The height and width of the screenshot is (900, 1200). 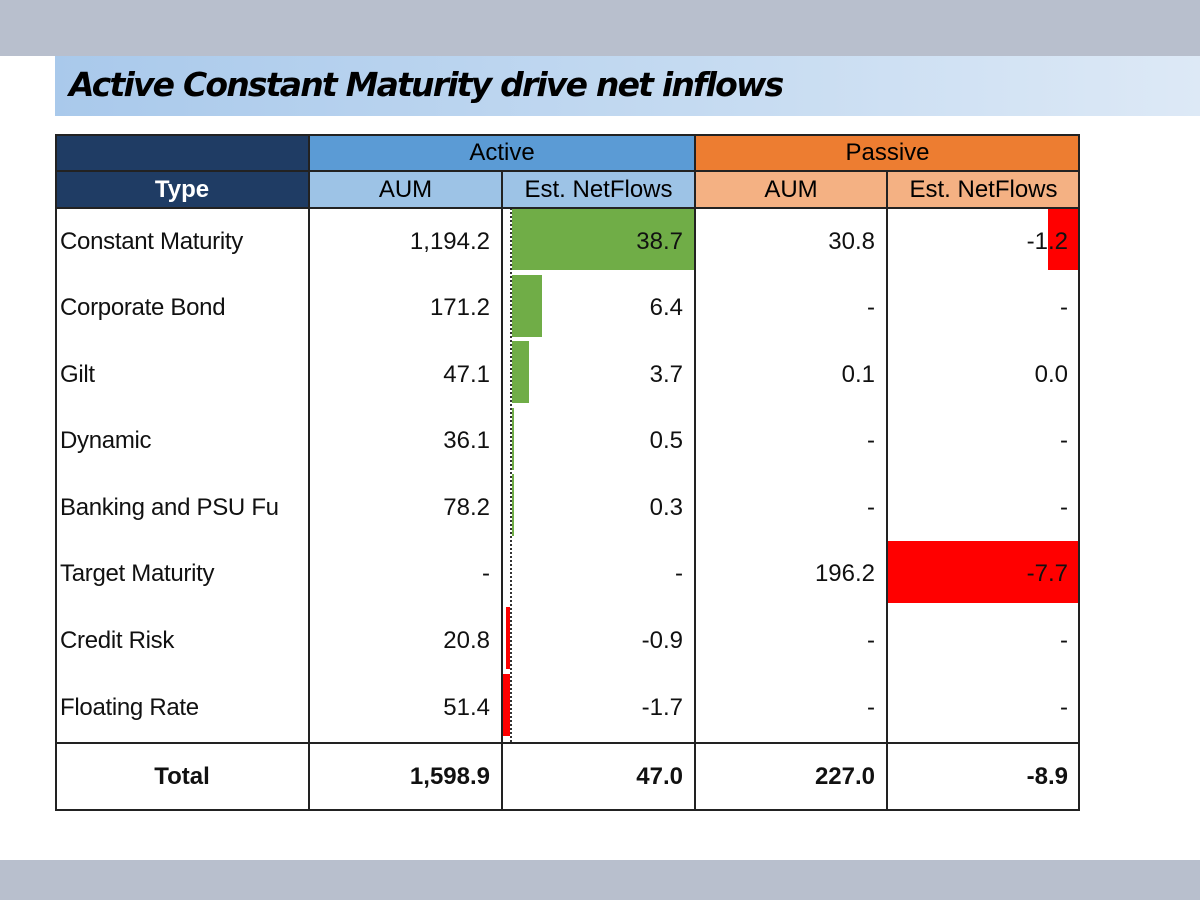 What do you see at coordinates (666, 507) in the screenshot?
I see `row-active-flows: 0.3` at bounding box center [666, 507].